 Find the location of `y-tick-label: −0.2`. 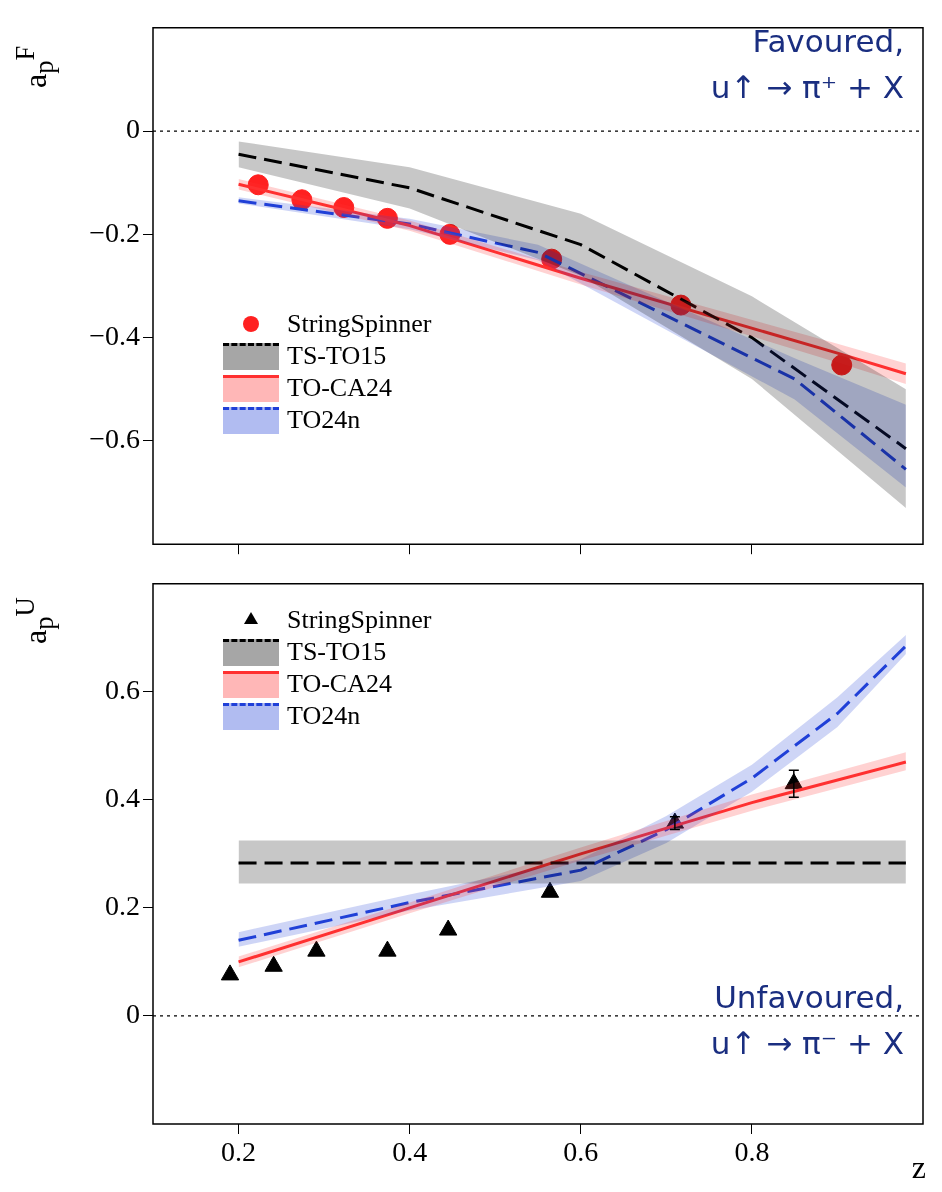

y-tick-label: −0.2 is located at coordinates (114, 232).